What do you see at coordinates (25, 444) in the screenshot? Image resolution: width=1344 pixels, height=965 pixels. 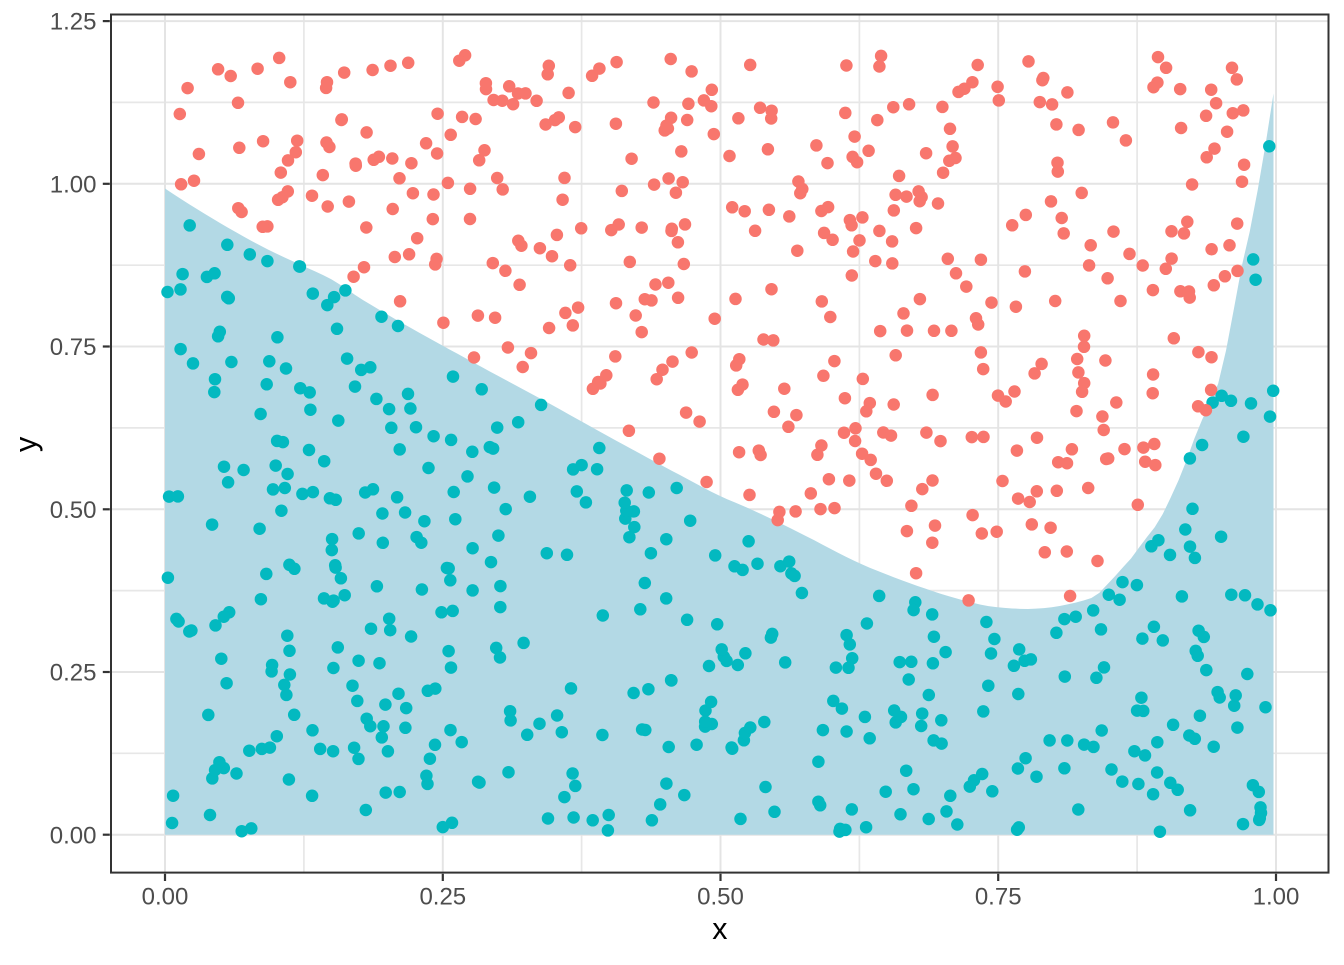 I see `svg-text: y` at bounding box center [25, 444].